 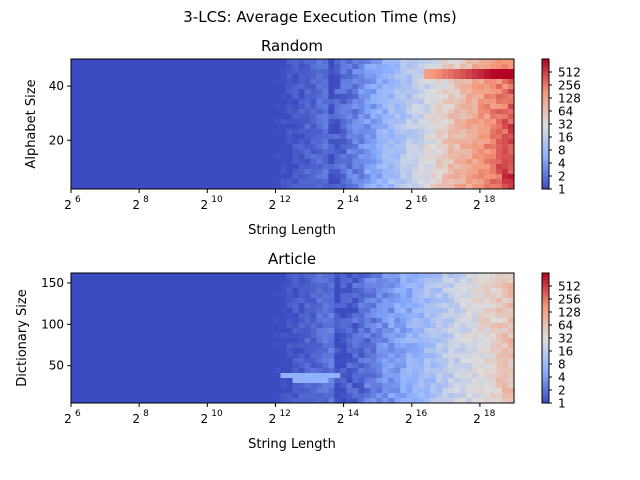 I want to click on y-tick-label: 40, so click(x=56, y=86).